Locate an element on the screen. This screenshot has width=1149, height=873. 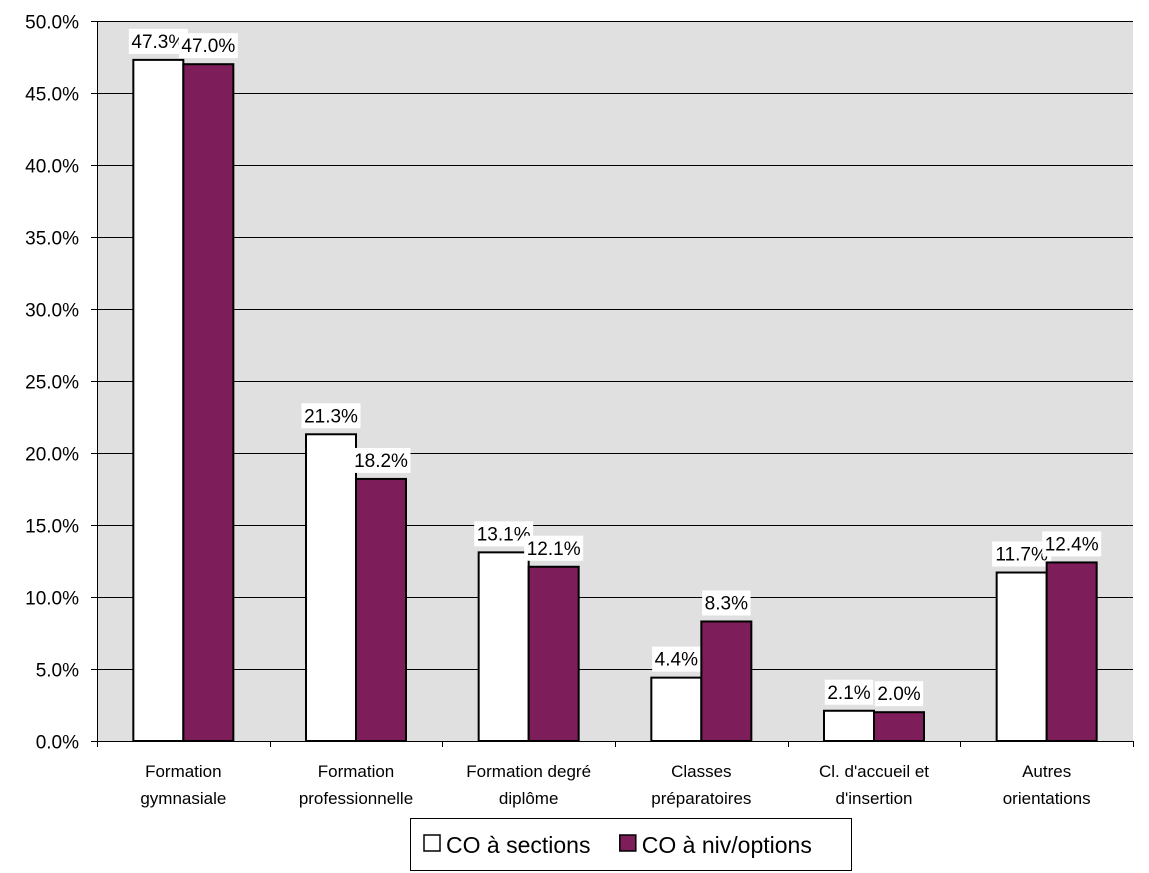
y-tick-label: 5.0% is located at coordinates (57, 671).